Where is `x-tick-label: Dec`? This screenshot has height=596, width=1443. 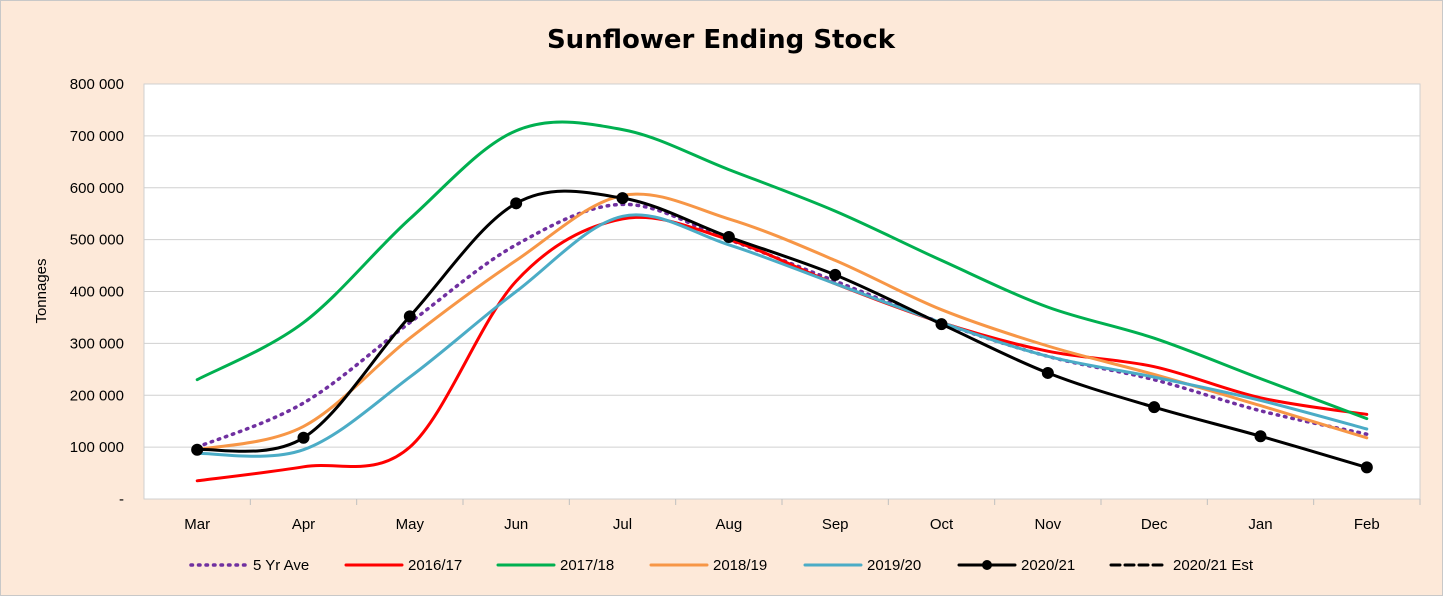 x-tick-label: Dec is located at coordinates (1154, 524).